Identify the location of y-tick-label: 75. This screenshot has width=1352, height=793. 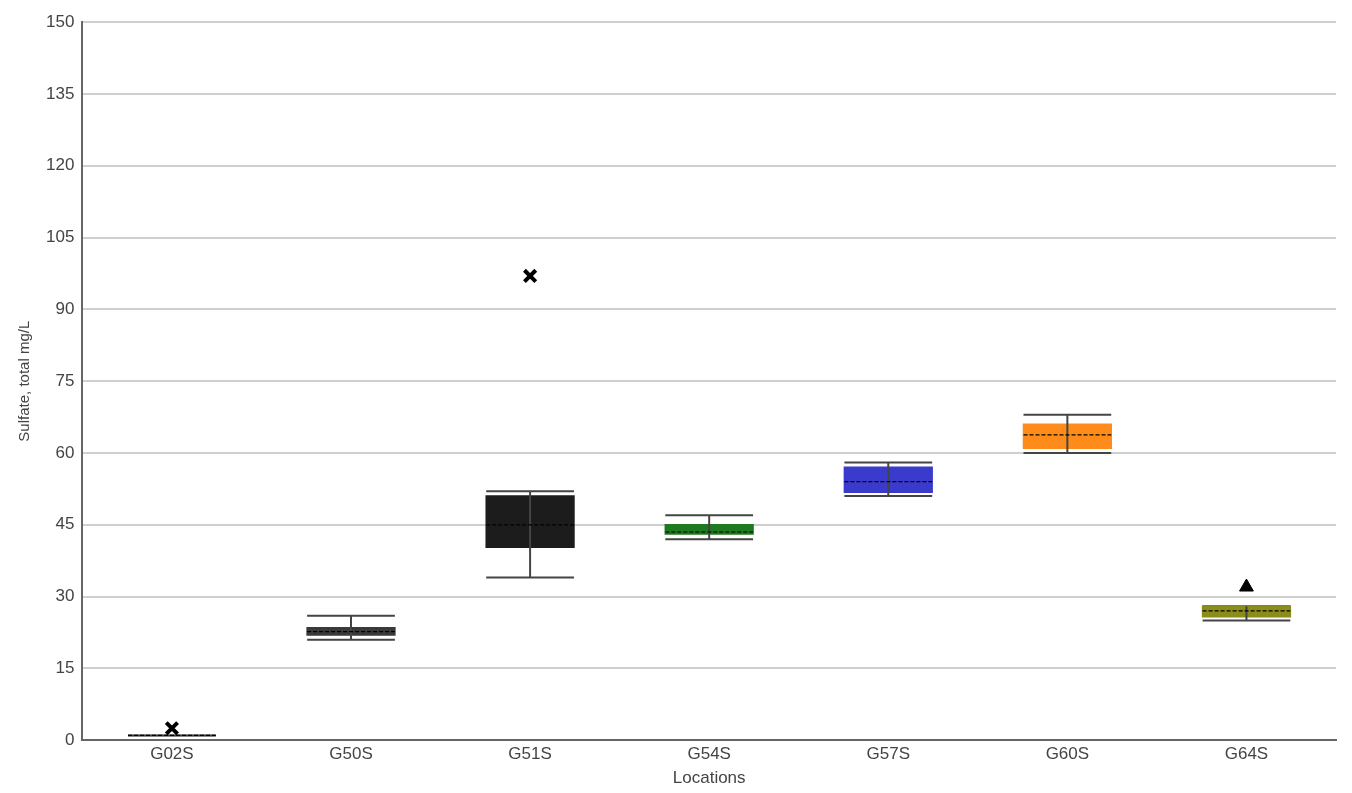
(65, 380).